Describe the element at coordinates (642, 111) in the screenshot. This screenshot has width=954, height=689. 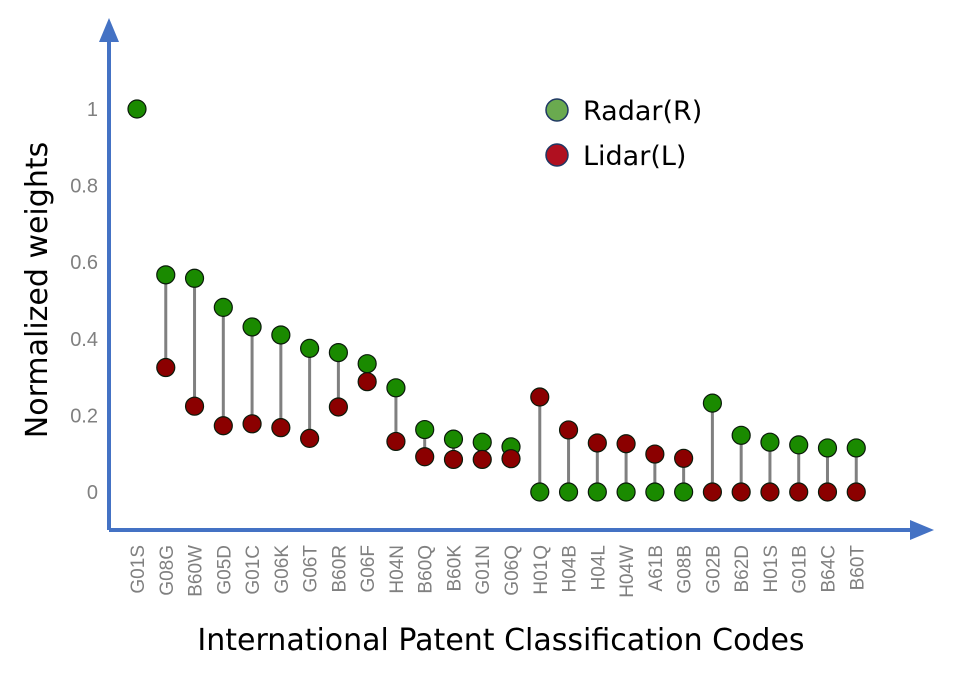
I see `legend-label-radar: Radar(R)` at that location.